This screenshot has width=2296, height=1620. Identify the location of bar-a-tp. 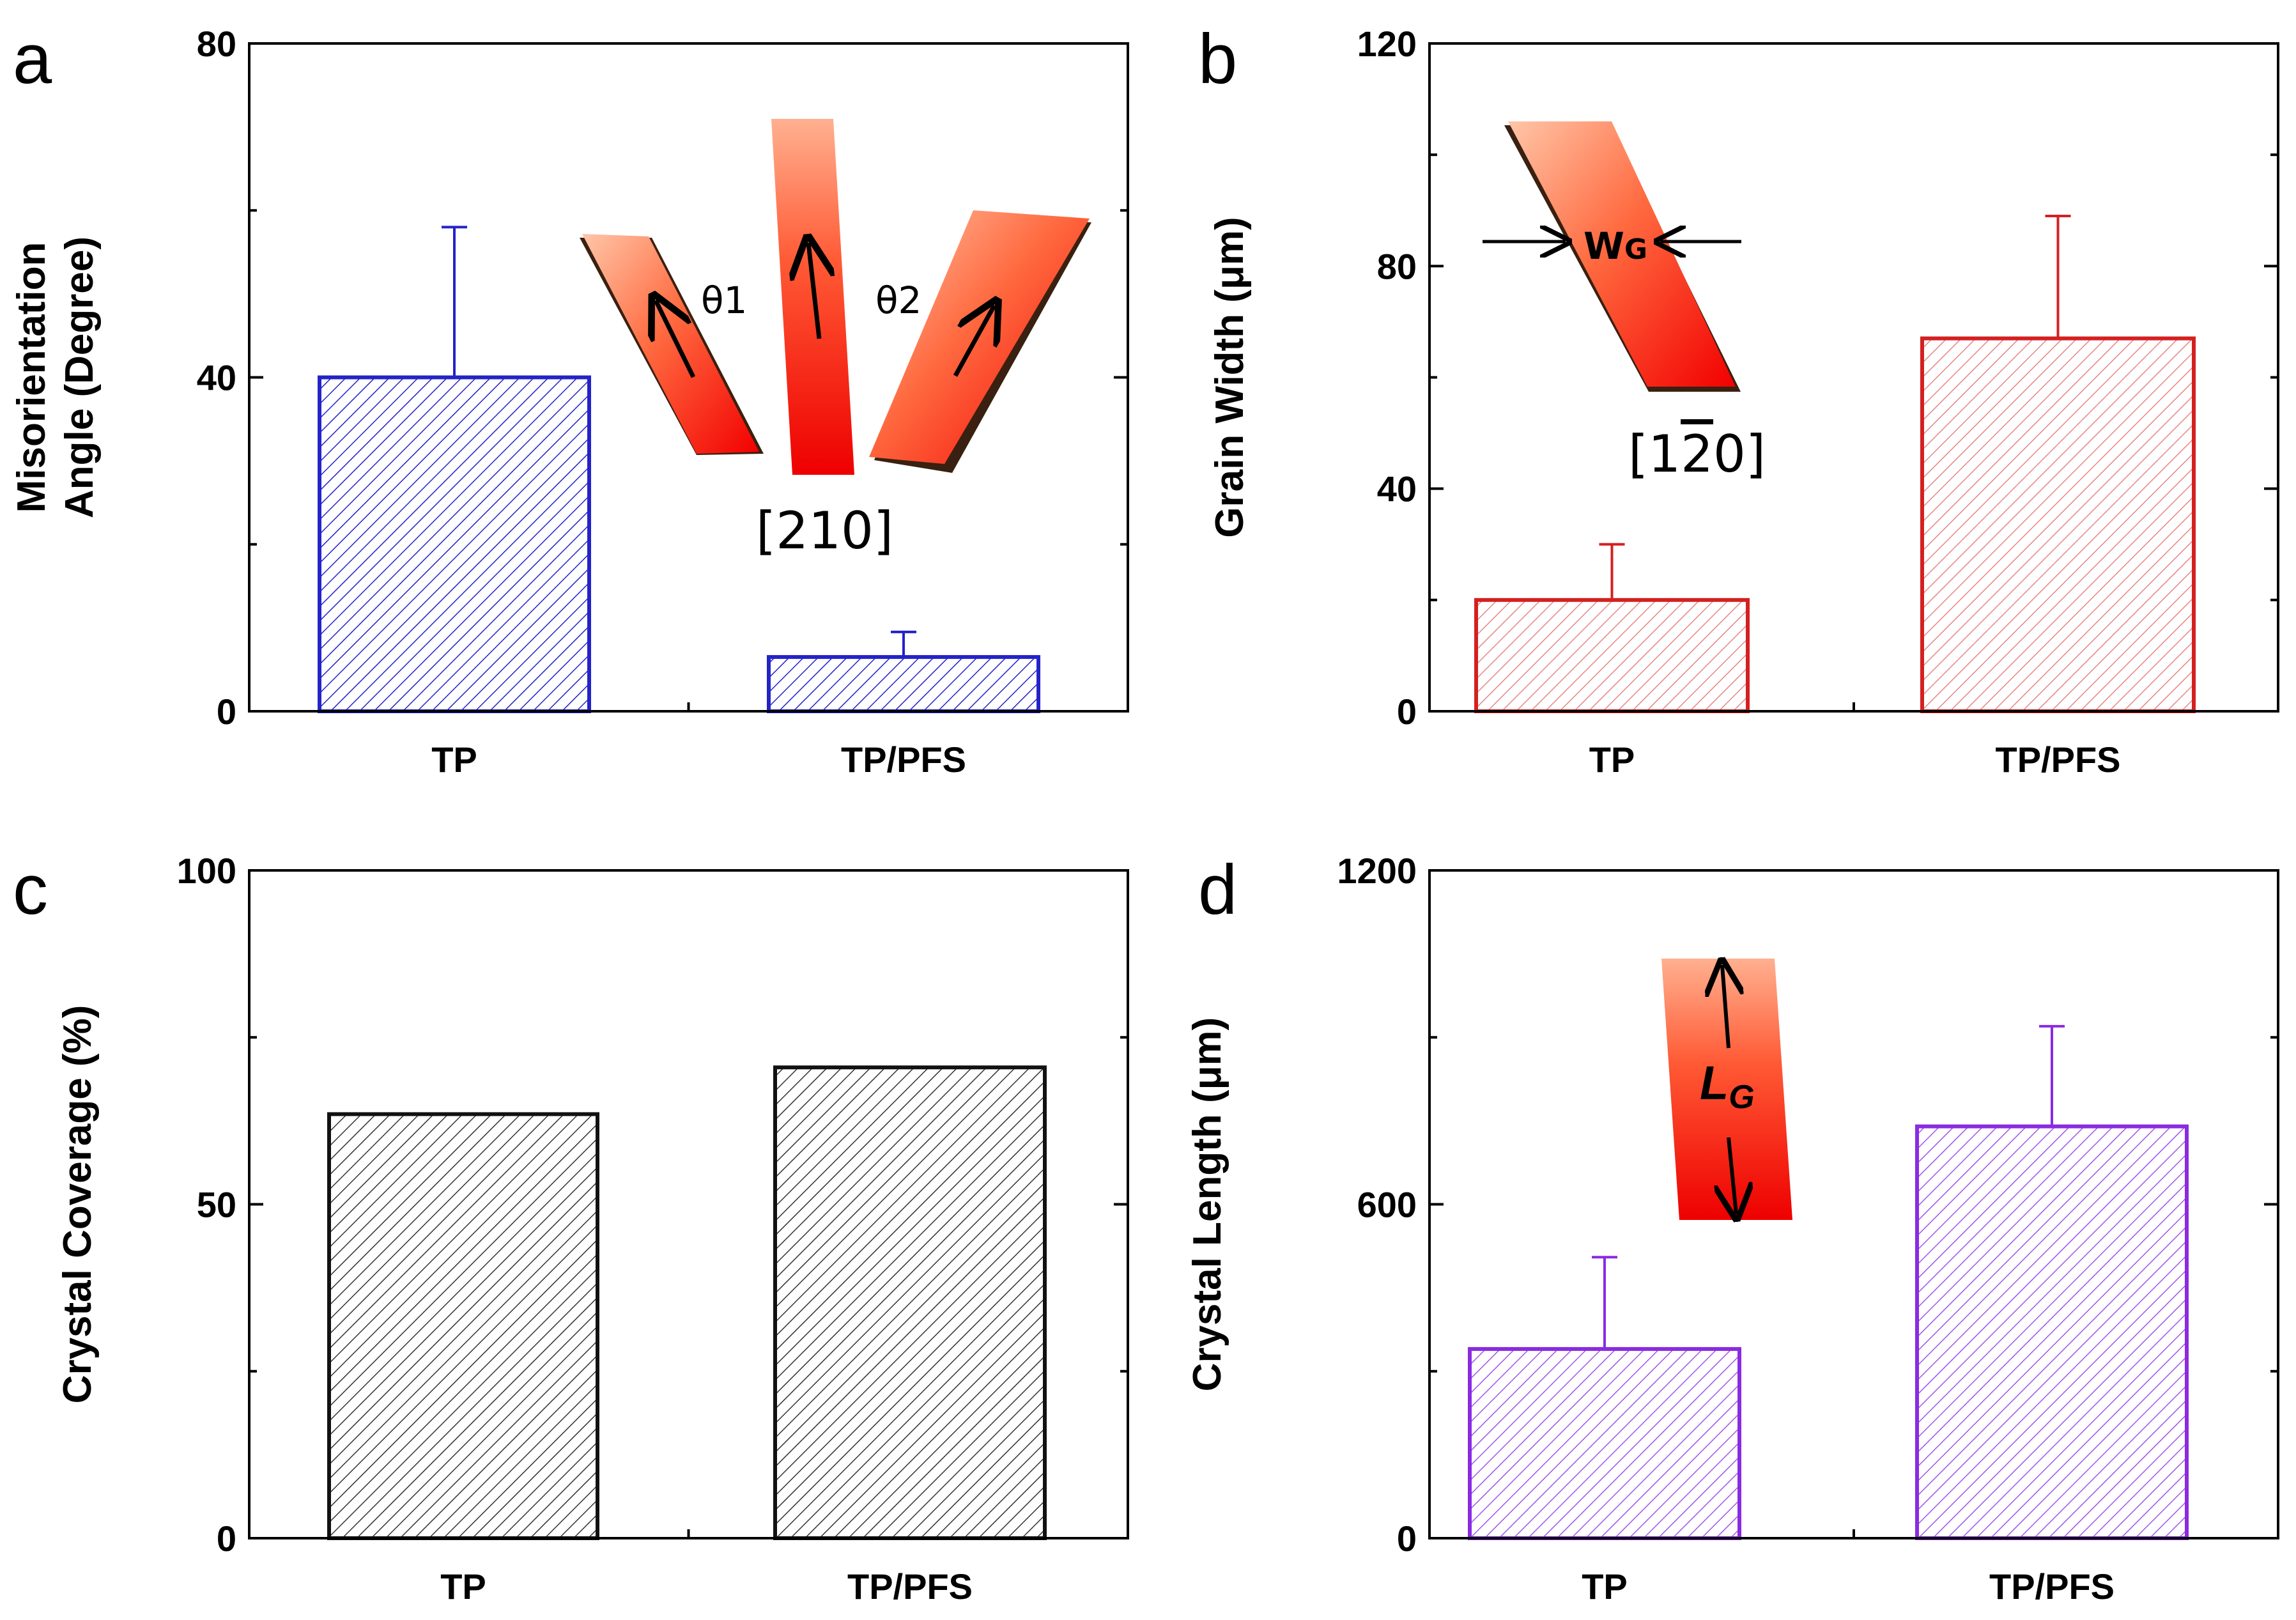
(454, 544).